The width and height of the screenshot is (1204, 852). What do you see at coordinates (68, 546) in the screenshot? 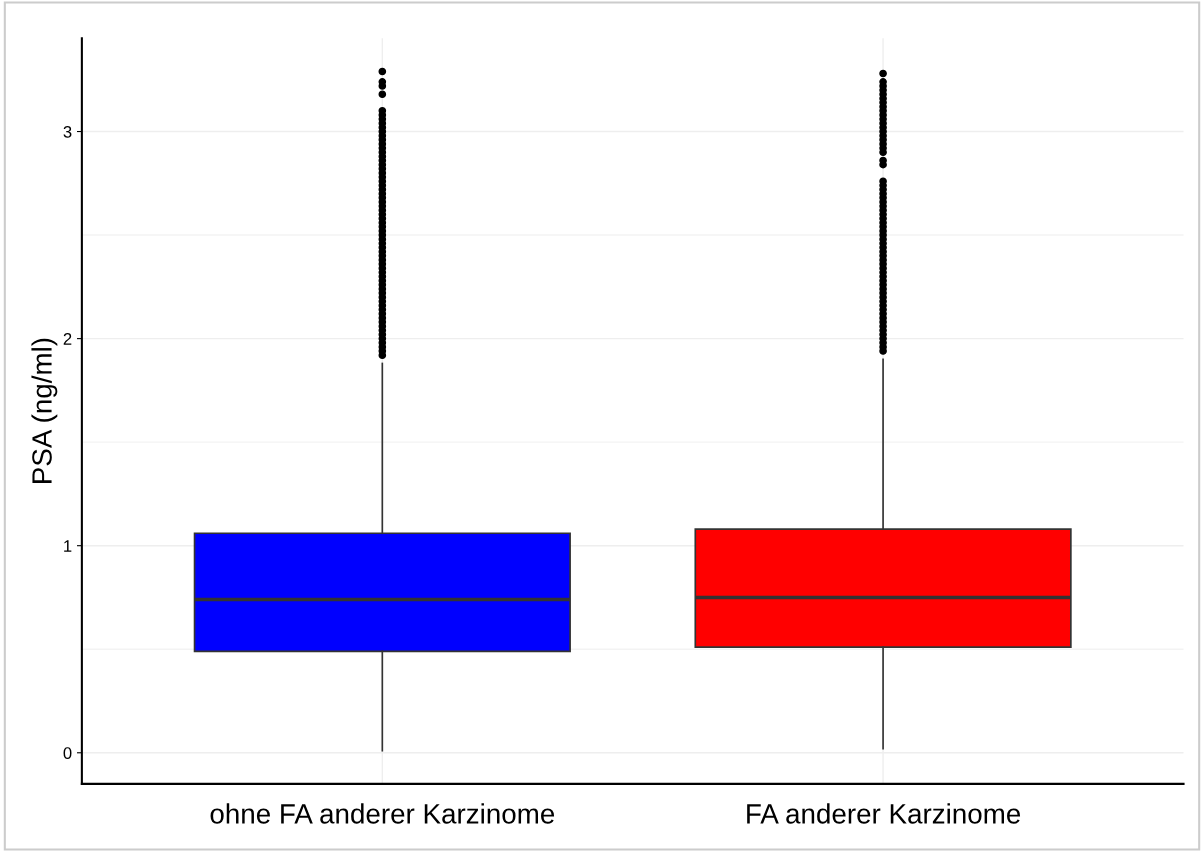
I see `y-tick-label: 1` at bounding box center [68, 546].